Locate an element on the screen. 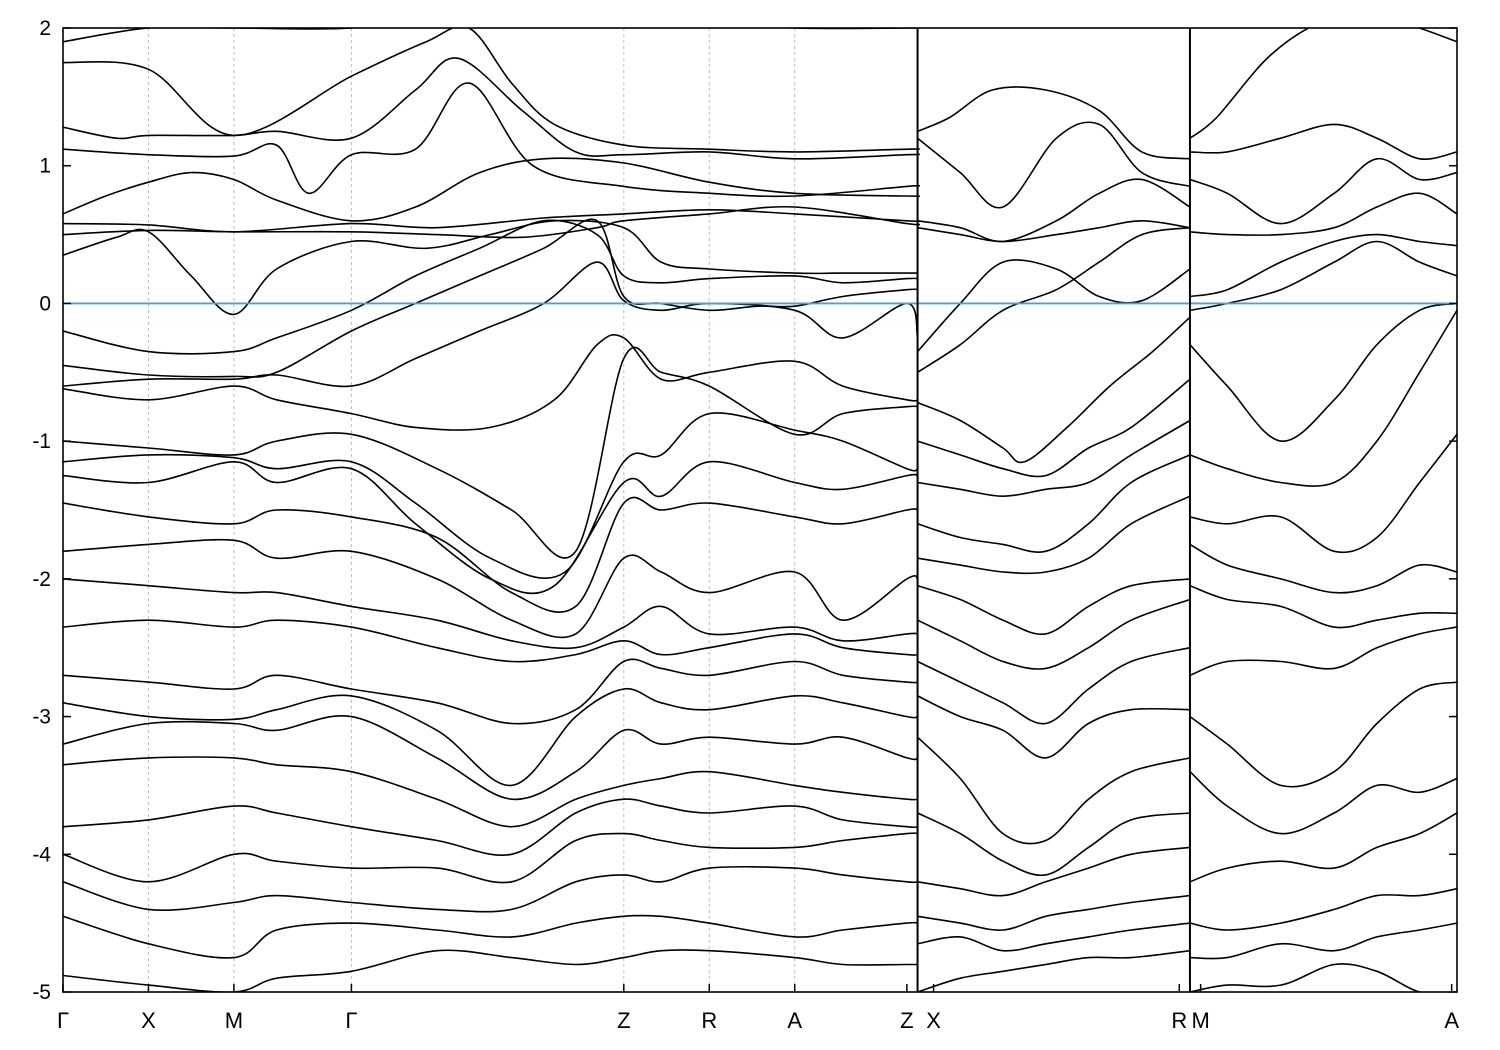 The width and height of the screenshot is (1500, 1050). y-tick-label: 1 is located at coordinates (45, 166).